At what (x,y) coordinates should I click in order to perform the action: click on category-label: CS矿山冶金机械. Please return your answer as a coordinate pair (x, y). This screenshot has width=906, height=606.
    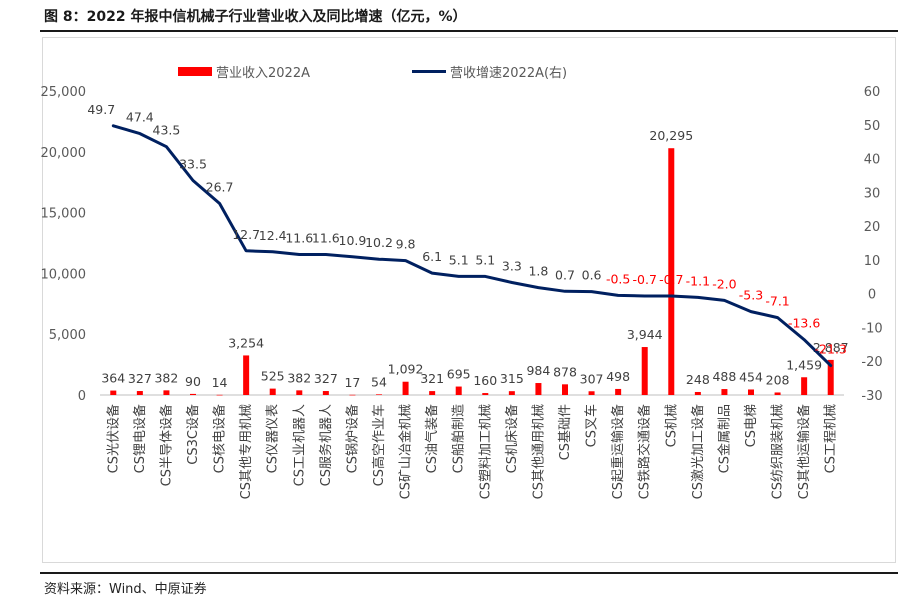
    Looking at the image, I should click on (406, 451).